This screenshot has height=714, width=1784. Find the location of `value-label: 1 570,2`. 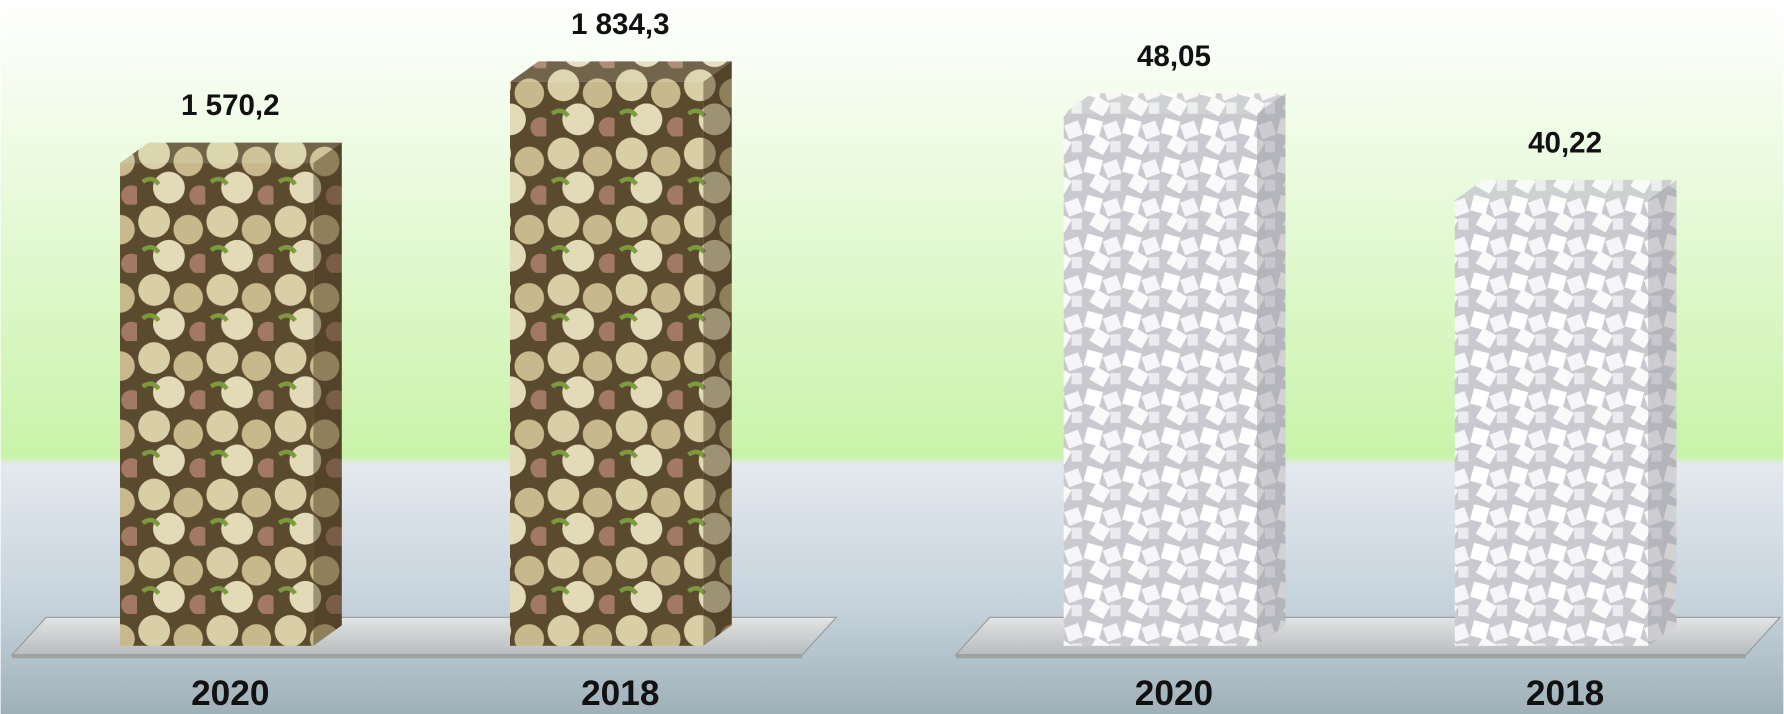

value-label: 1 570,2 is located at coordinates (230, 105).